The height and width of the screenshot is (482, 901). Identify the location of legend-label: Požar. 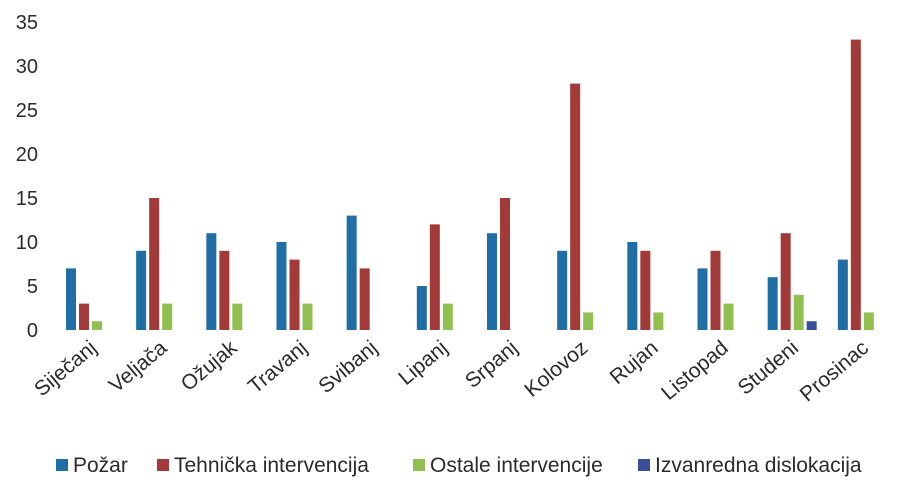
(100, 465).